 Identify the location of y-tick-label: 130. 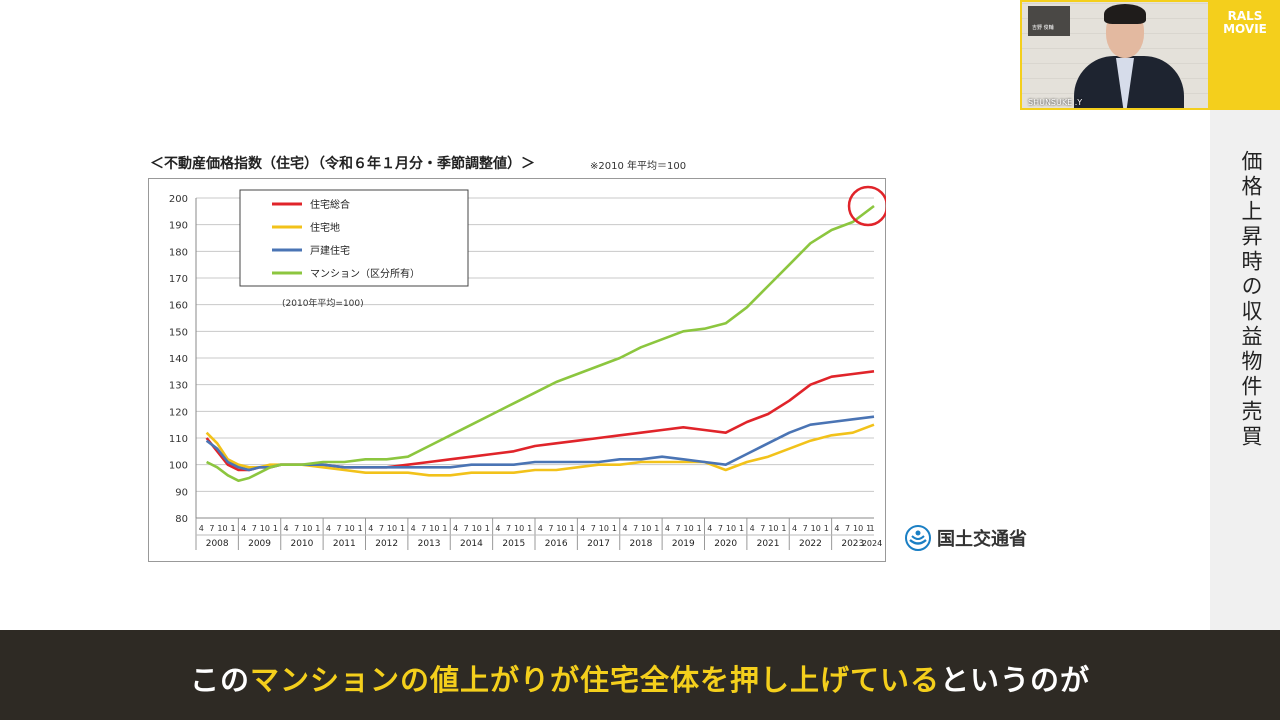
(178, 386).